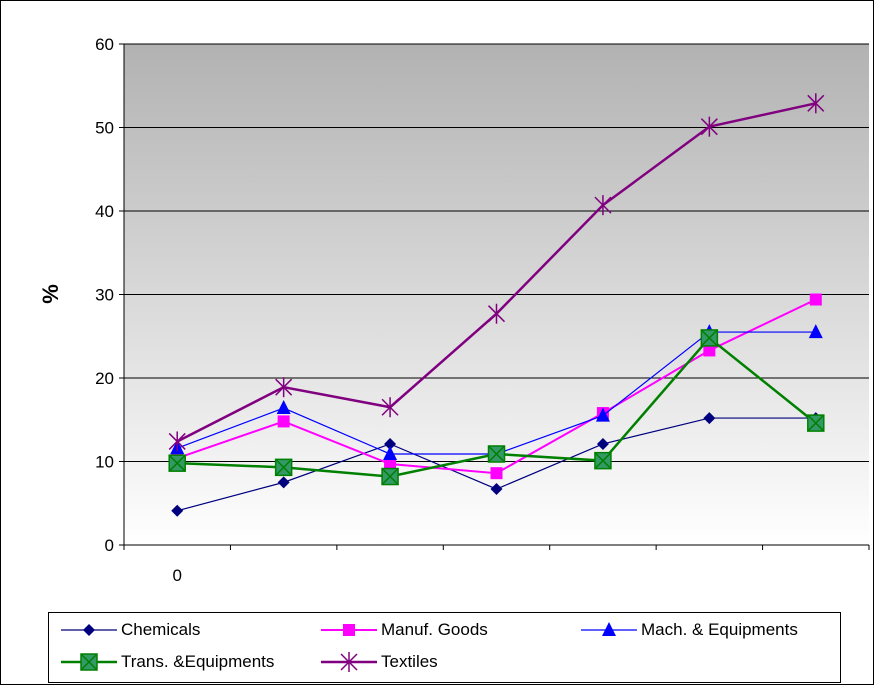 The height and width of the screenshot is (685, 874). I want to click on legend-item: Textiles, so click(379, 662).